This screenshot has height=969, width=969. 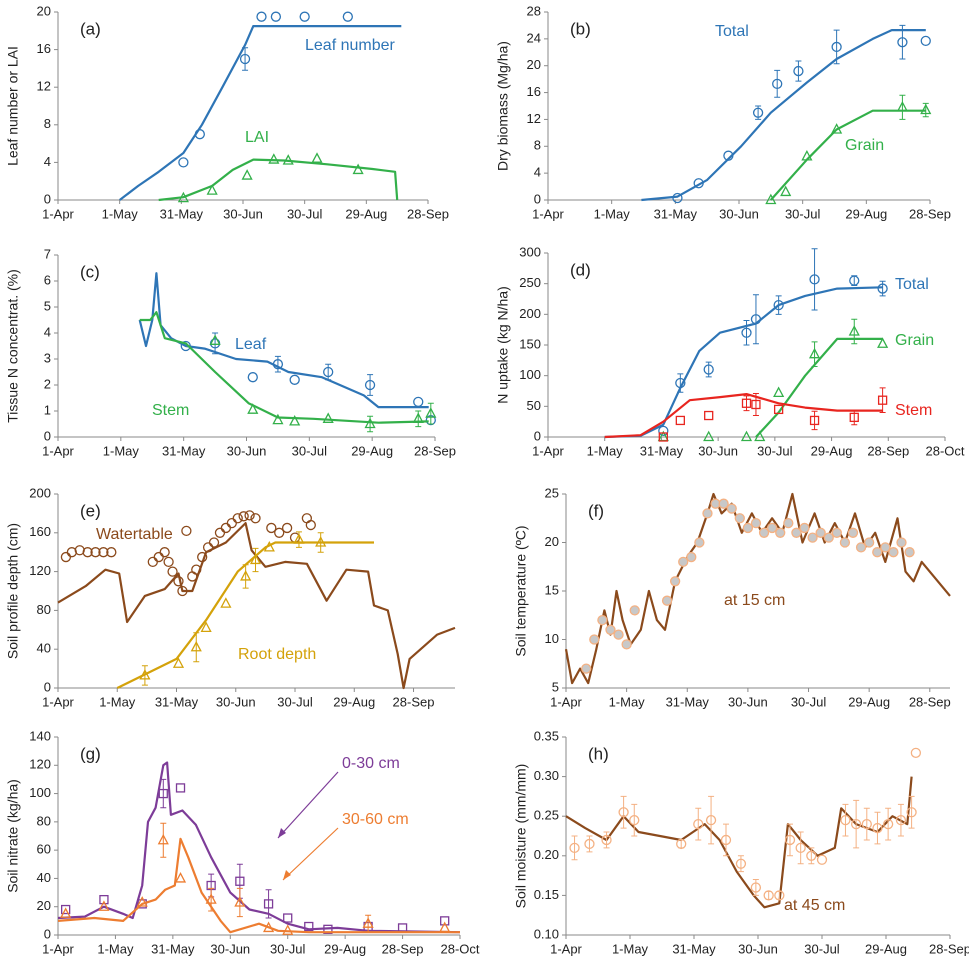 What do you see at coordinates (546, 735) in the screenshot?
I see `y-tick-label: 0.35` at bounding box center [546, 735].